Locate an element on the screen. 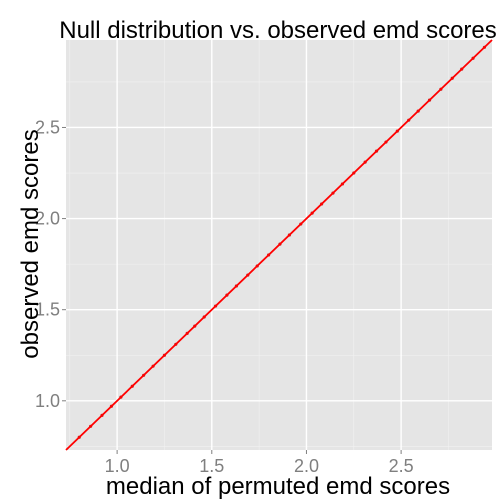 Image resolution: width=504 pixels, height=504 pixels. y-axis-title: observed emd scores is located at coordinates (30, 243).